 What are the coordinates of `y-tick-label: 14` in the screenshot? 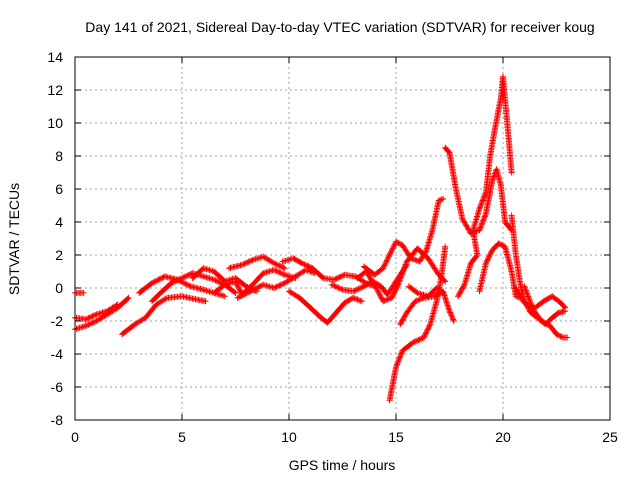 It's located at (55, 57).